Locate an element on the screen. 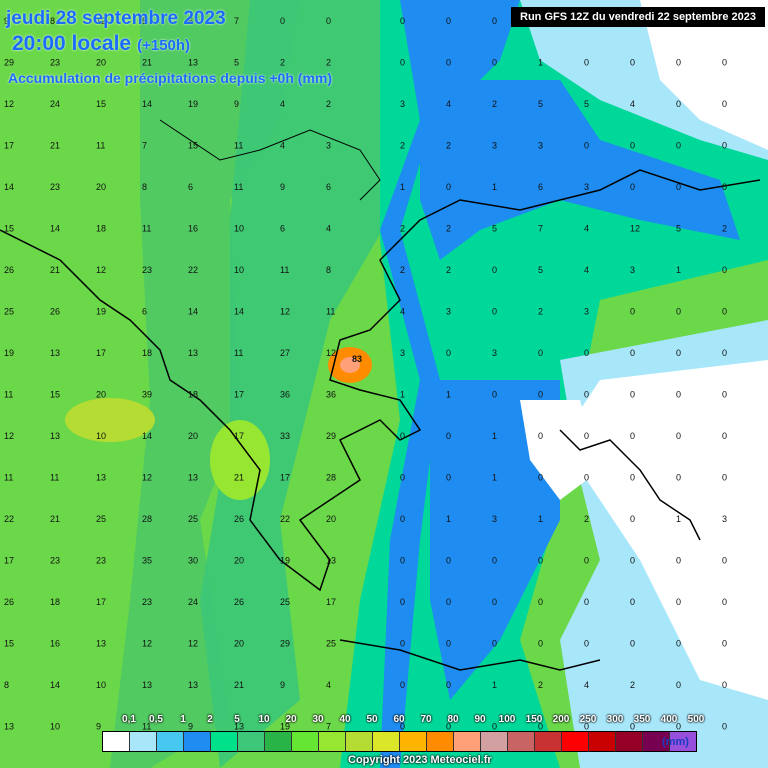  grid-value: 35 is located at coordinates (147, 561).